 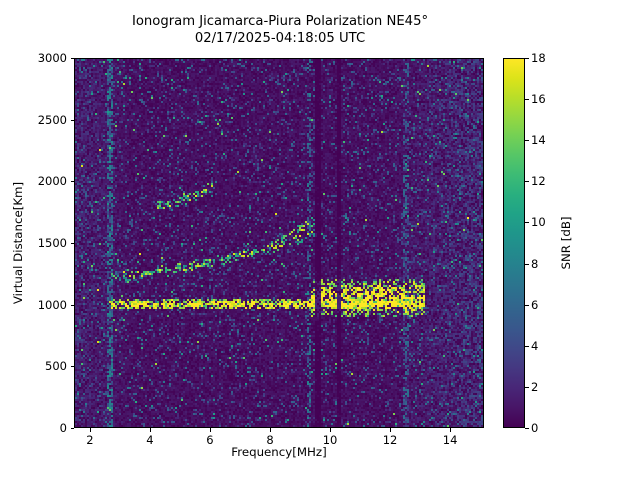 What do you see at coordinates (90, 440) in the screenshot?
I see `x-tick-label: 2` at bounding box center [90, 440].